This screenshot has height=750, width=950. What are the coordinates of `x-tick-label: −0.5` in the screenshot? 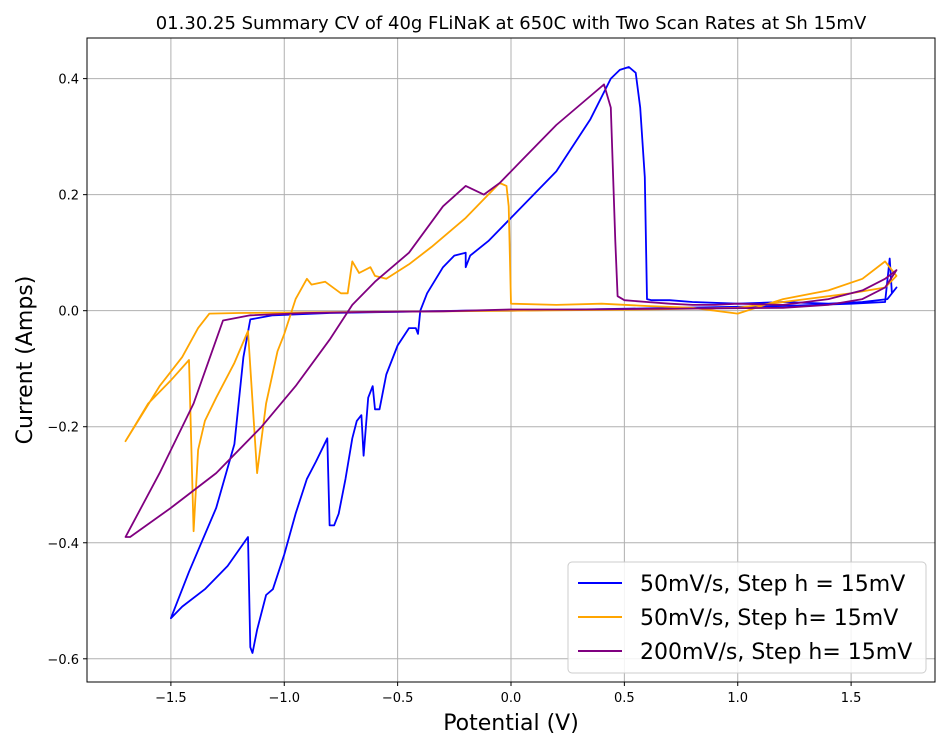 It's located at (398, 698).